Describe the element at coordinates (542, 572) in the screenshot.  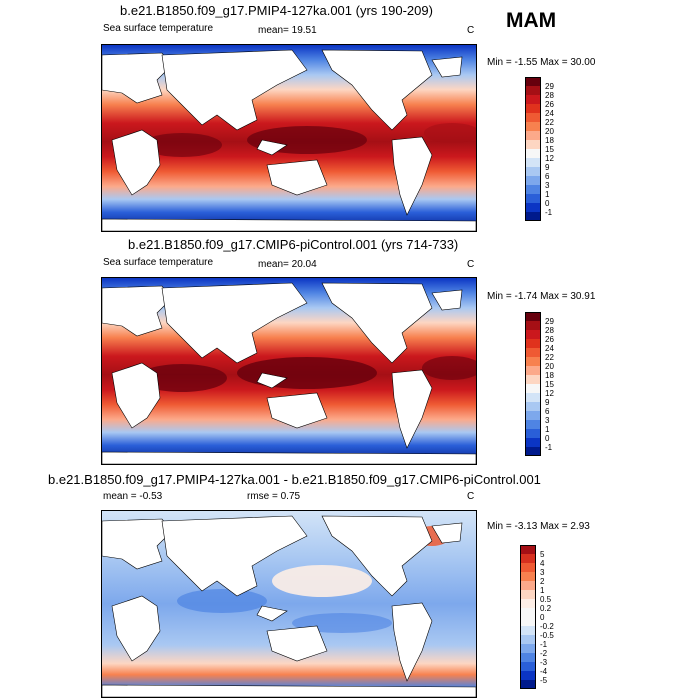
I see `panel-3-colorbar-tick: 3` at that location.